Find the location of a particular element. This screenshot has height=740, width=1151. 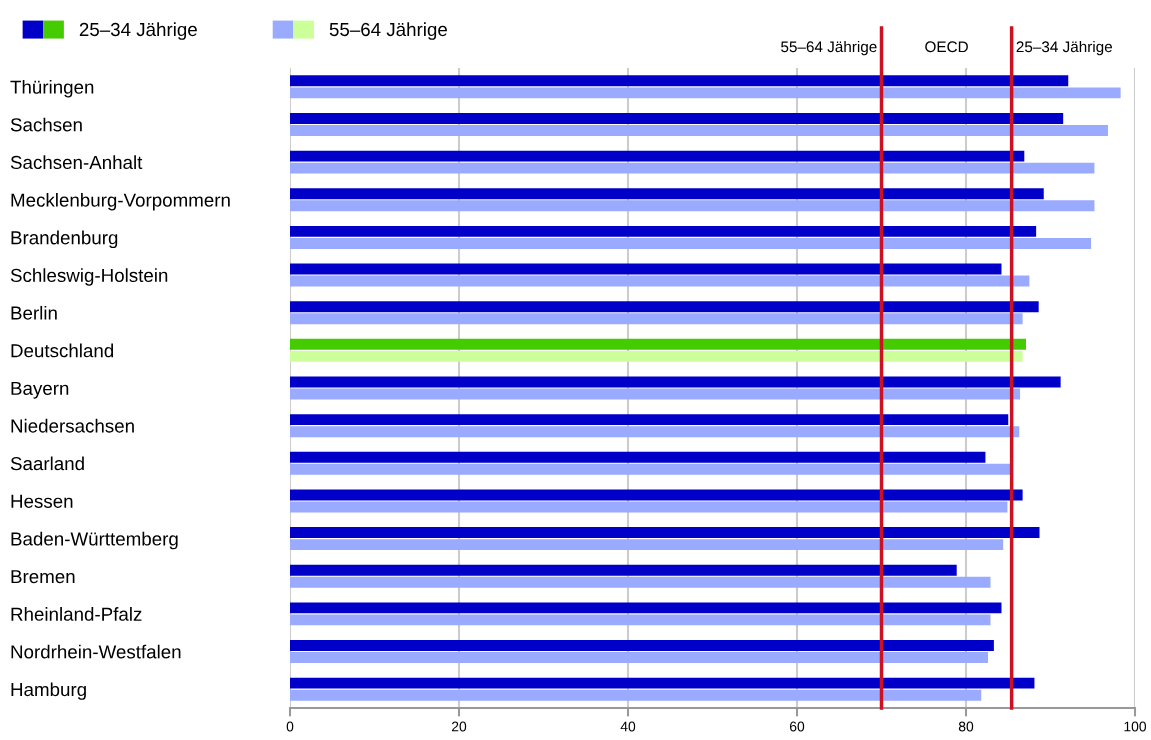

x-tick-label: 60 is located at coordinates (797, 726).